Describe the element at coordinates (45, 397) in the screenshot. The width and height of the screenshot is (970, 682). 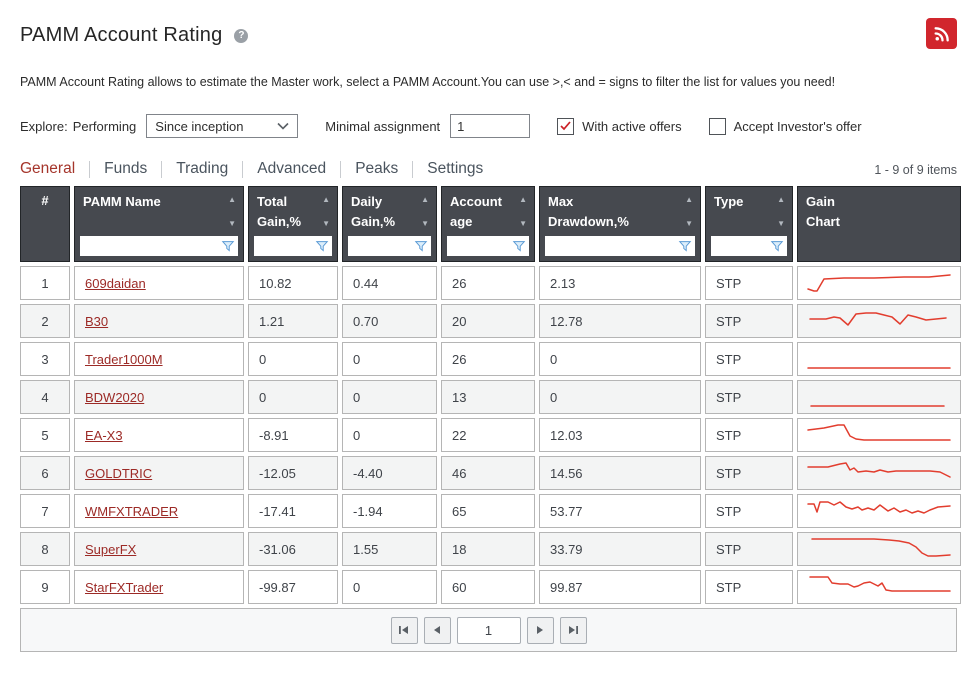
I see `row-number: 4` at that location.